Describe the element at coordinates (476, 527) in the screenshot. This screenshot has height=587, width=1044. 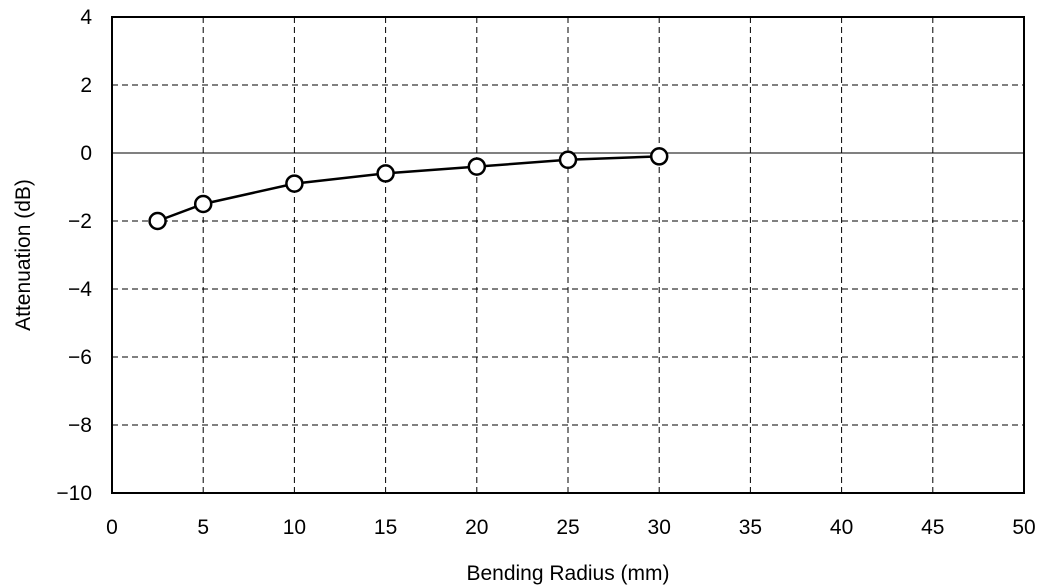
I see `x-tick-label: 20` at that location.